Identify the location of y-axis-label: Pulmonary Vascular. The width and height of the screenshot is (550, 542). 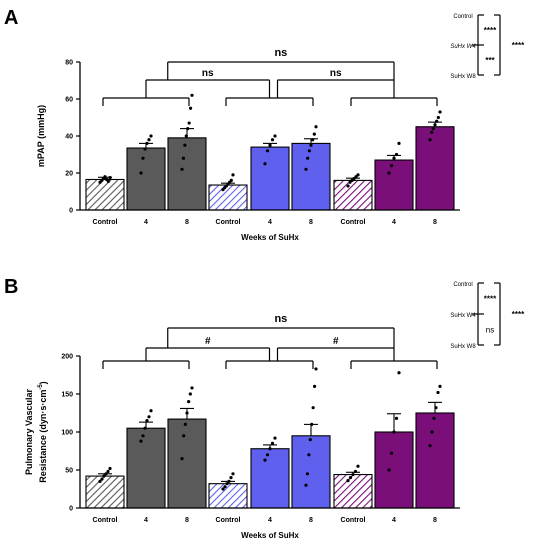
(29, 431).